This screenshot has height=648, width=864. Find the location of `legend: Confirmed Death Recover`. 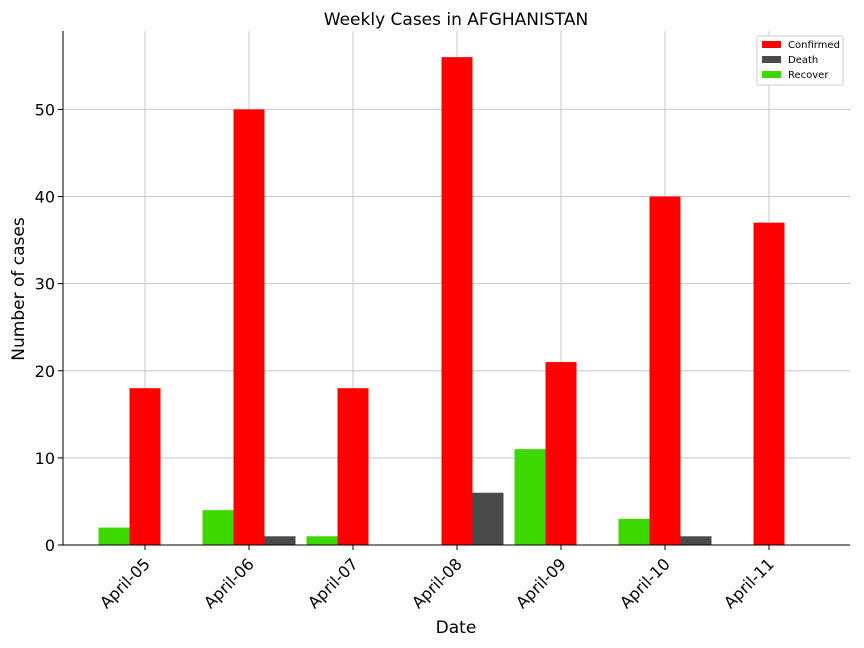

legend: Confirmed Death Recover is located at coordinates (800, 60).